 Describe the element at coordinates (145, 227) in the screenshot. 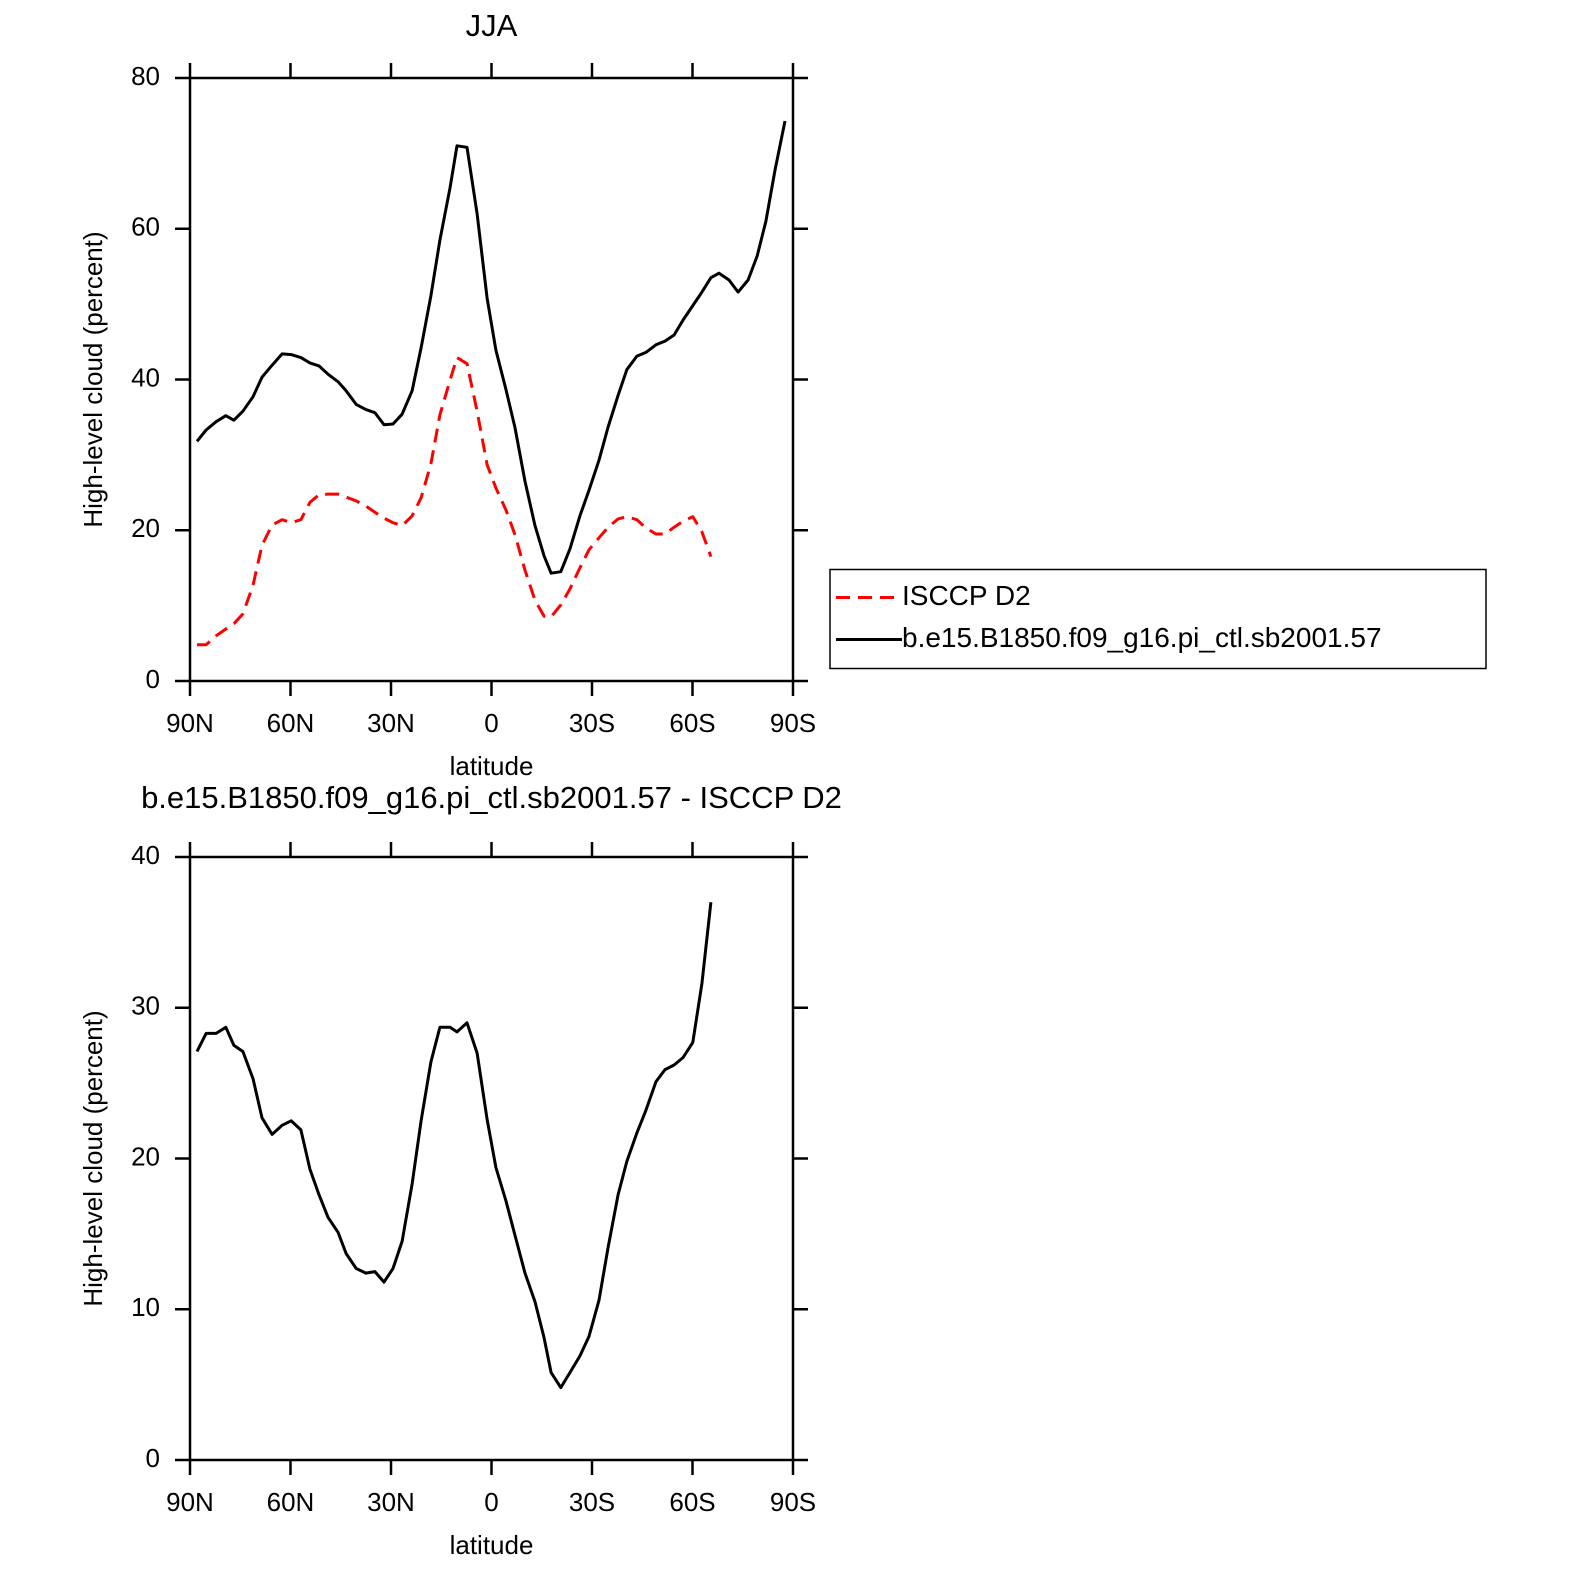

I see `y-tick-label: 60` at that location.